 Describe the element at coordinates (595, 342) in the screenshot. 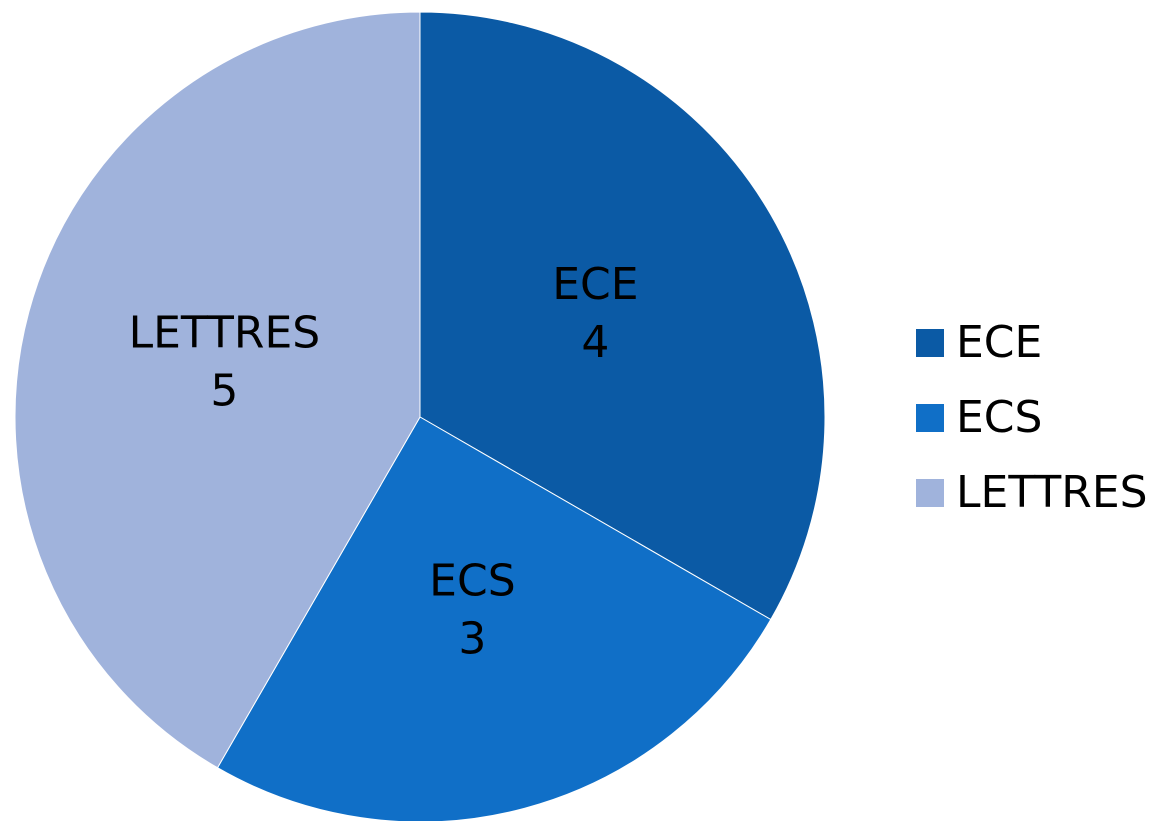

I see `data-label-value: 4` at that location.